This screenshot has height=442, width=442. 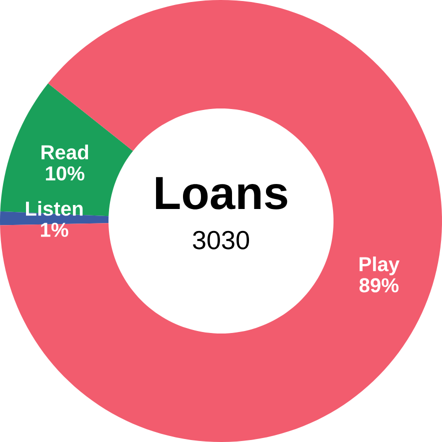 What do you see at coordinates (222, 193) in the screenshot?
I see `text: Loans` at bounding box center [222, 193].